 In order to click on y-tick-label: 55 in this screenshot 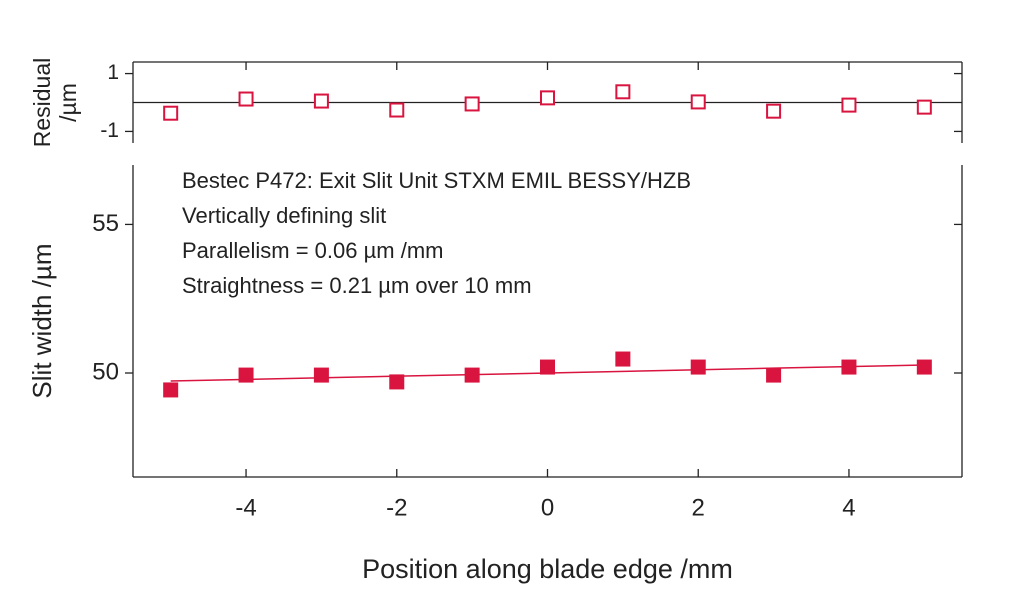, I will do `click(105, 223)`.